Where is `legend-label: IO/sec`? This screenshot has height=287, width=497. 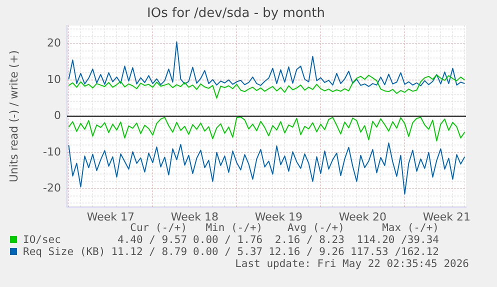 legend-label: IO/sec is located at coordinates (42, 240).